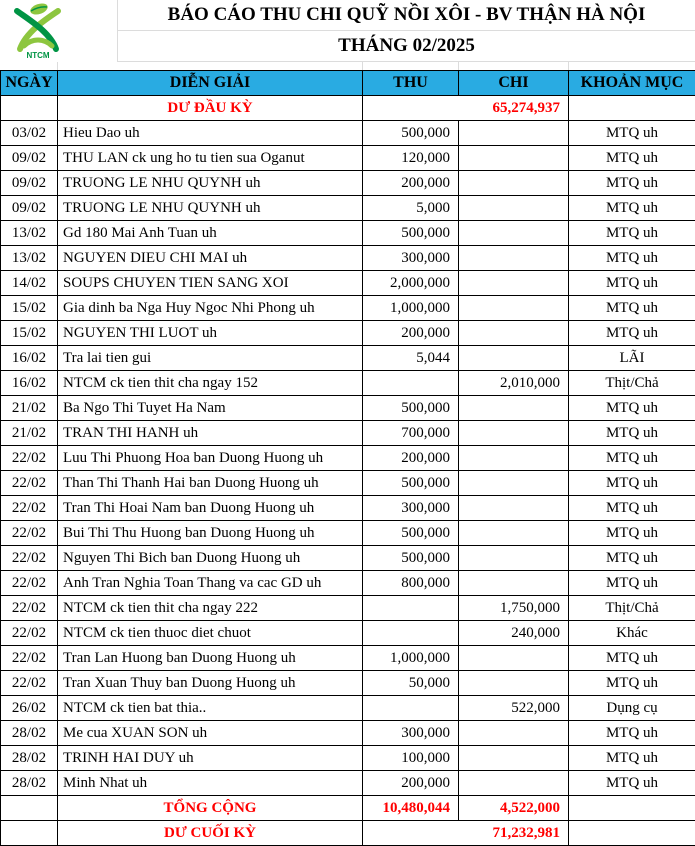  What do you see at coordinates (513, 808) in the screenshot?
I see `total-chi-amount: 4,522,000` at bounding box center [513, 808].